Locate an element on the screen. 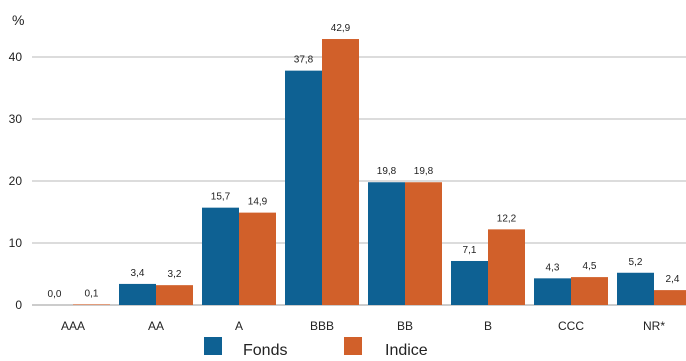  data-label: 15,7 is located at coordinates (221, 197).